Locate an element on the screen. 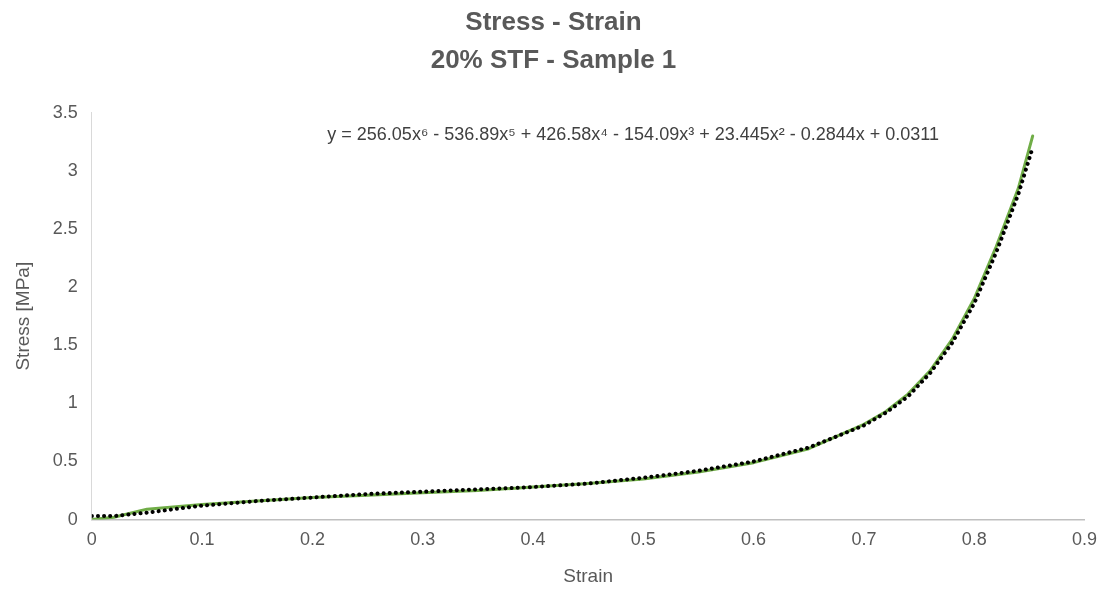 Image resolution: width=1107 pixels, height=598 pixels. y-tick-label: 1 is located at coordinates (72, 402).